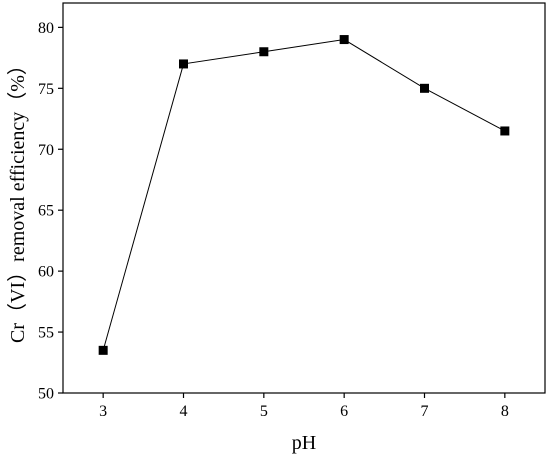 The height and width of the screenshot is (464, 550). Describe the element at coordinates (46, 150) in the screenshot. I see `y-tick-label: 70` at that location.